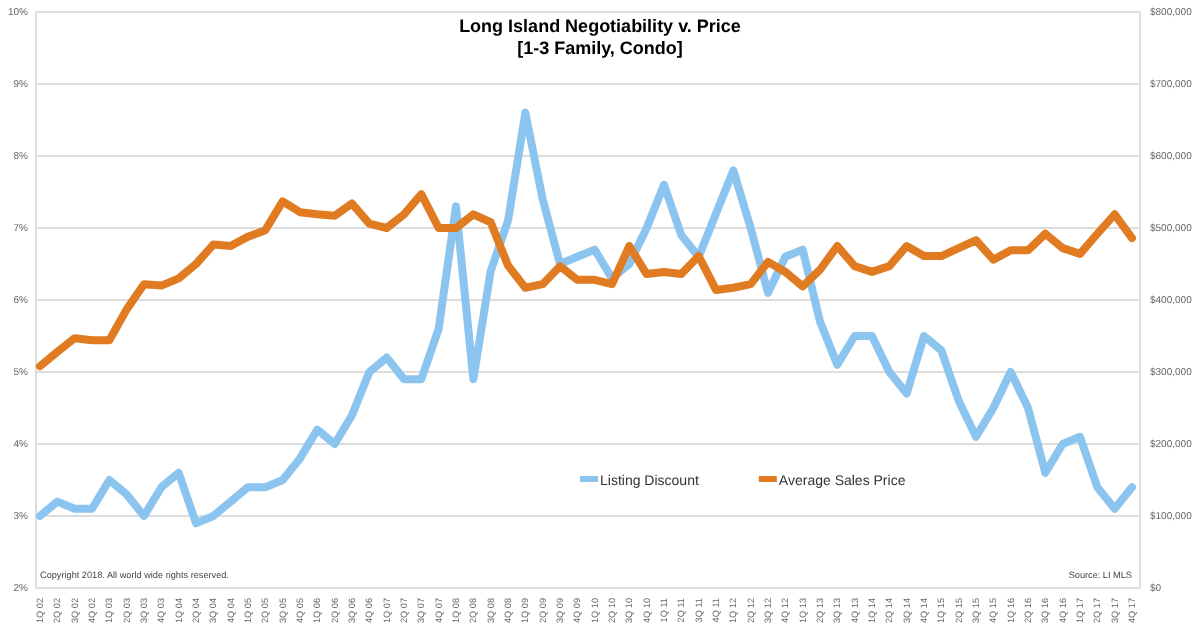  I want to click on text: [1-3 Family, Condo], so click(600, 48).